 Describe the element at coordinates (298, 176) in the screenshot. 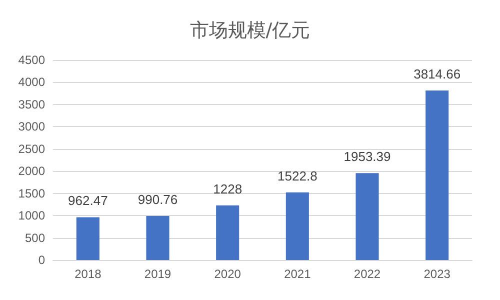

I see `data-label: 1522.8` at that location.